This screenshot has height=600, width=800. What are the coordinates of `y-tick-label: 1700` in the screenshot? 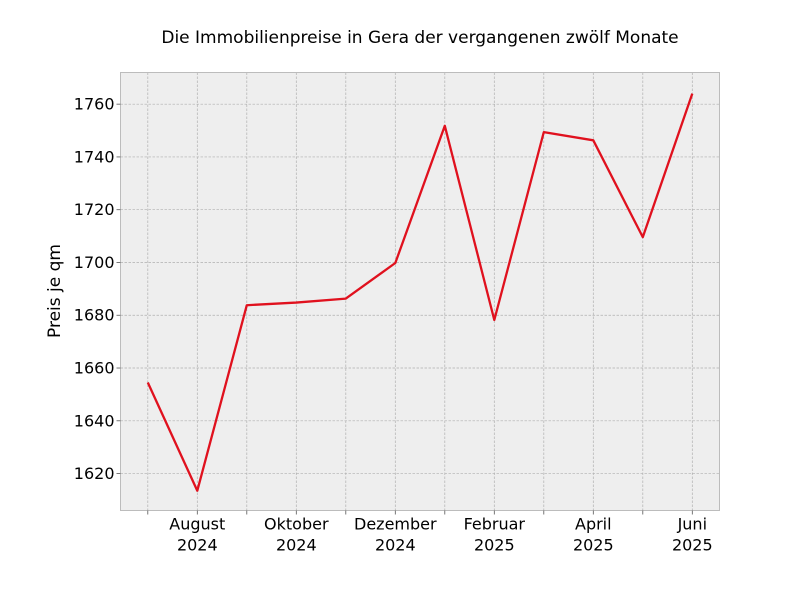 It's located at (94, 262).